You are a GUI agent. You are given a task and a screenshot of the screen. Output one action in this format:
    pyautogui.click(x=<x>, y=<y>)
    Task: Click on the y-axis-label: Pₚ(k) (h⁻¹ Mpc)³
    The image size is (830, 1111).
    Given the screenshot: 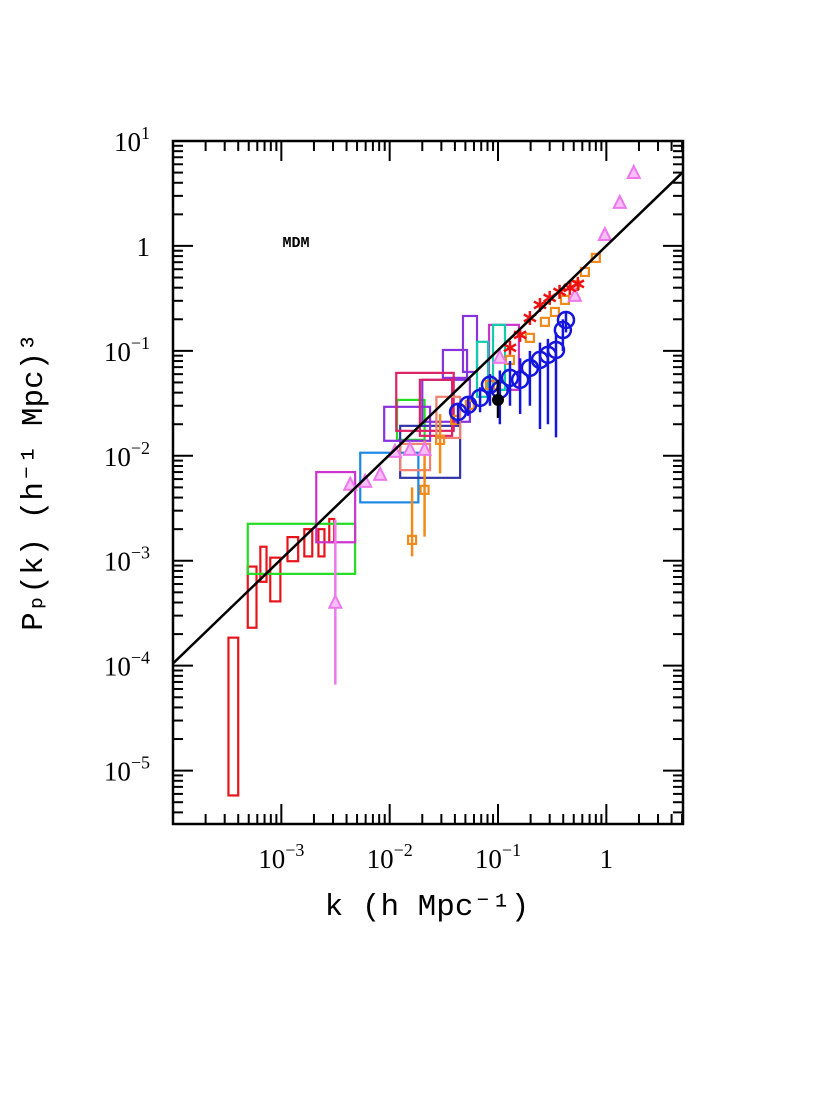 What is the action you would take?
    pyautogui.click(x=34, y=482)
    